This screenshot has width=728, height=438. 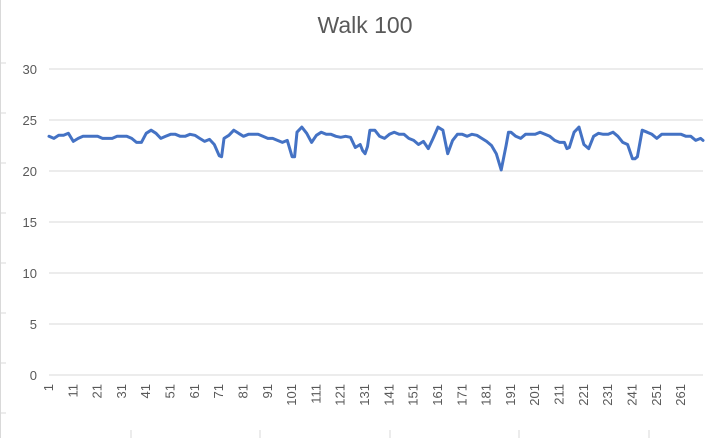 I want to click on x-tick-label: 131, so click(x=364, y=395).